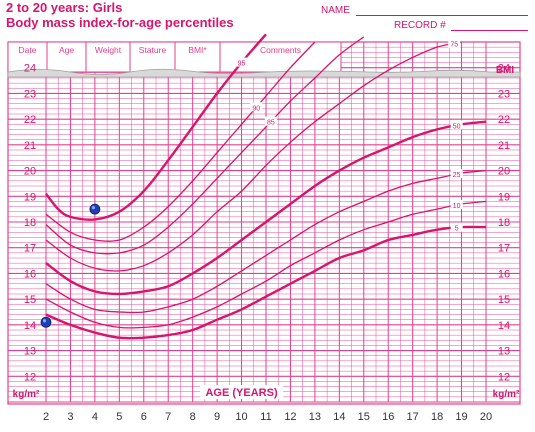 Image resolution: width=535 pixels, height=432 pixels. What do you see at coordinates (70, 265) in the screenshot?
I see `data-markers` at bounding box center [70, 265].